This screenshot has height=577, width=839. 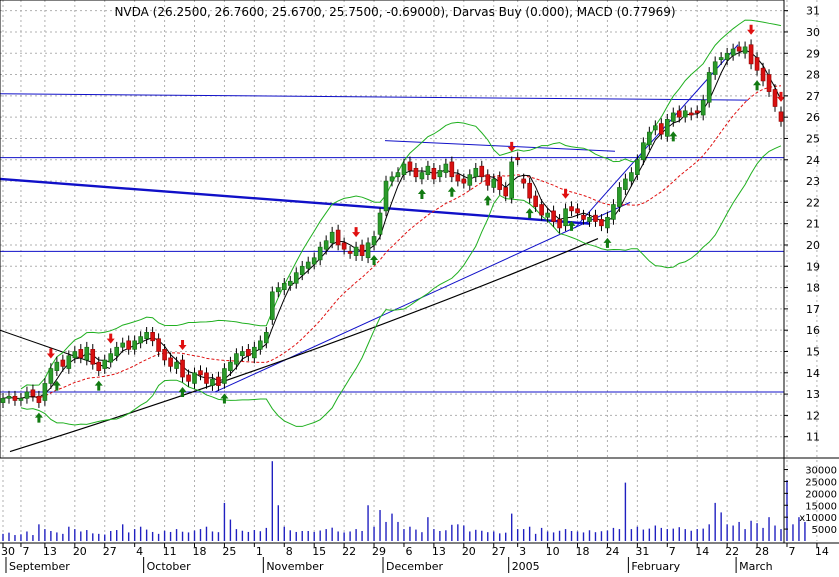 What do you see at coordinates (813, 32) in the screenshot?
I see `price-tick-label: 30` at bounding box center [813, 32].